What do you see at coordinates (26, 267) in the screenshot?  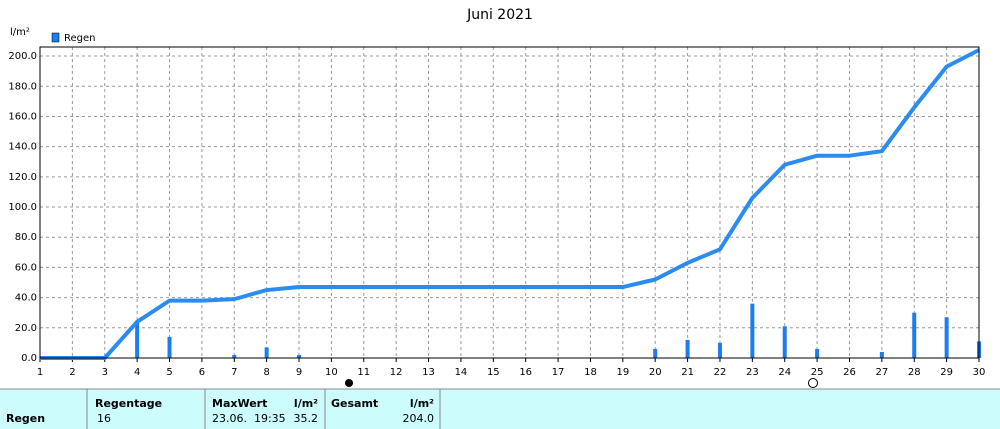 I see `y-tick-label: 60.0` at bounding box center [26, 267].